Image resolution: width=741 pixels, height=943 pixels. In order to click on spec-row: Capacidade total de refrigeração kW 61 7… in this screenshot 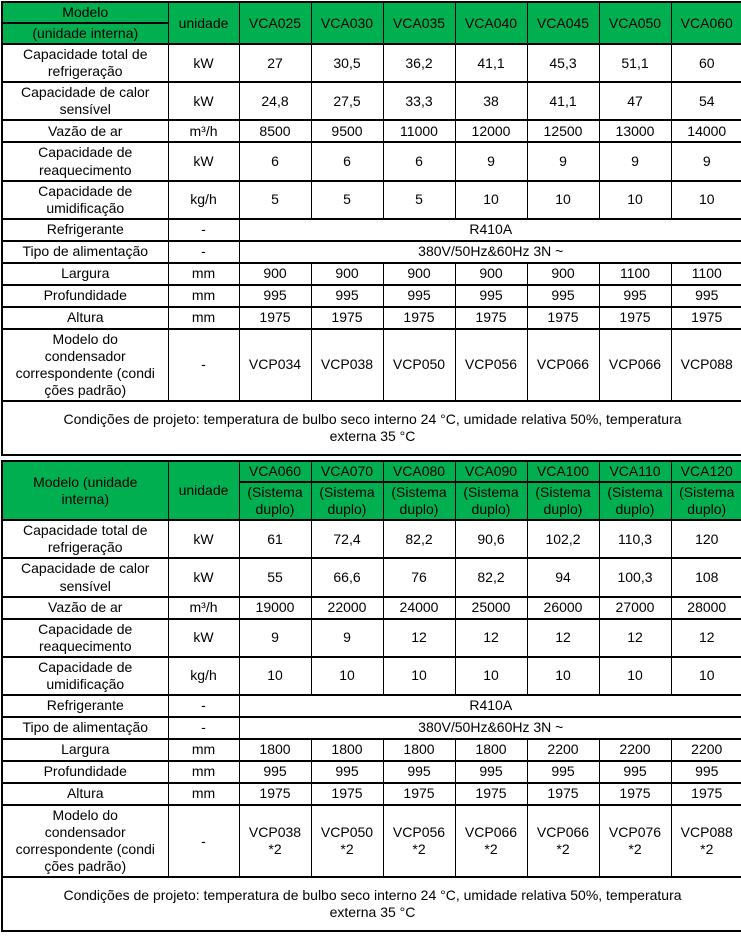, I will do `click(371, 539)`.